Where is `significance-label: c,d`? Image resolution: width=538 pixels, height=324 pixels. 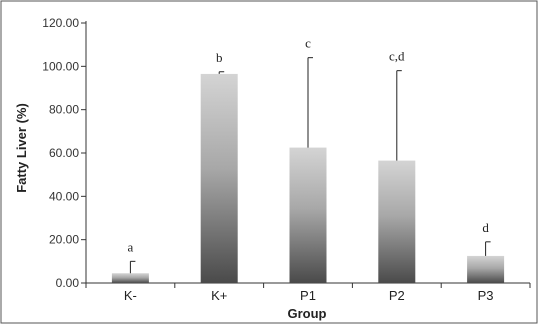
significance-label: c,d is located at coordinates (397, 56).